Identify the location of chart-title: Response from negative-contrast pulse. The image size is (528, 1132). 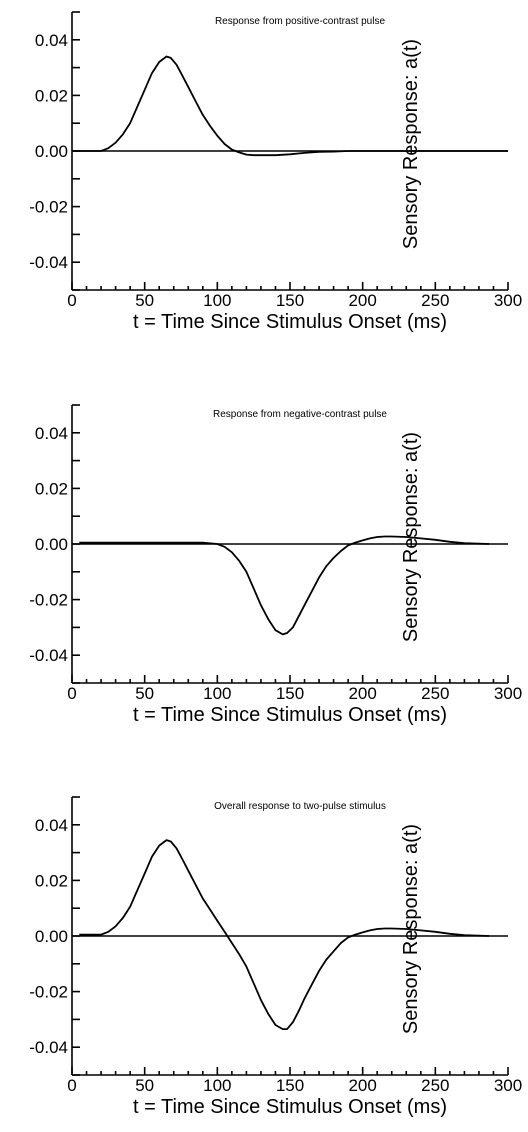
(300, 414).